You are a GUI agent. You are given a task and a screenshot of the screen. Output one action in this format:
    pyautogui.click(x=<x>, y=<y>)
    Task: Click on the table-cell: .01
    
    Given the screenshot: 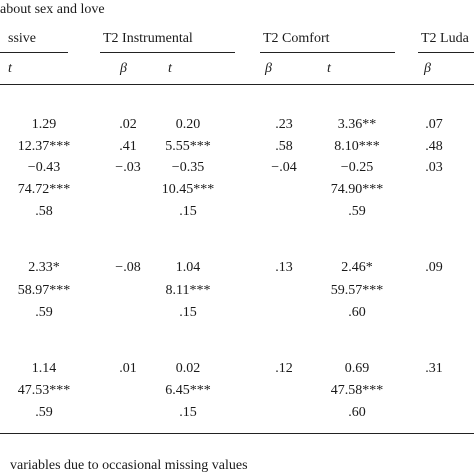 What is the action you would take?
    pyautogui.click(x=128, y=368)
    